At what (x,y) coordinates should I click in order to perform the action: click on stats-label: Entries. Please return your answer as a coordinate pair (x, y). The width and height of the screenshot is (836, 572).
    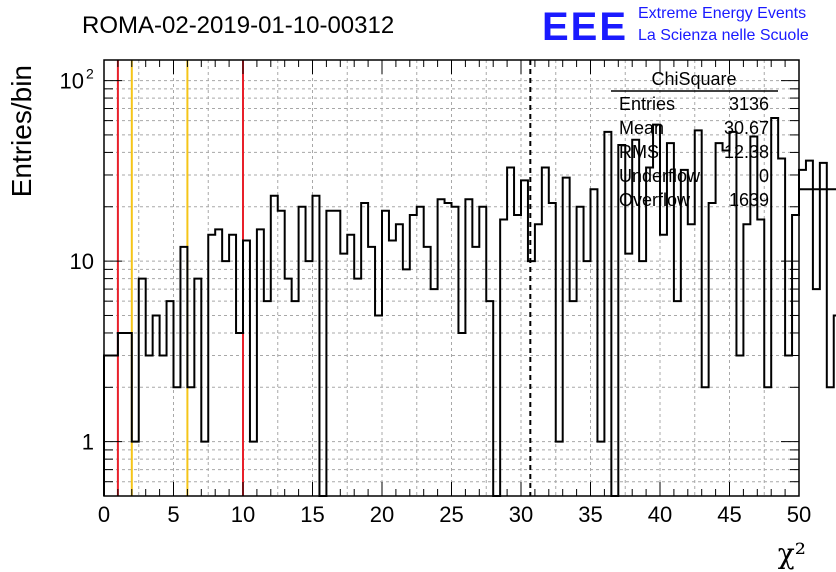
    Looking at the image, I should click on (647, 104).